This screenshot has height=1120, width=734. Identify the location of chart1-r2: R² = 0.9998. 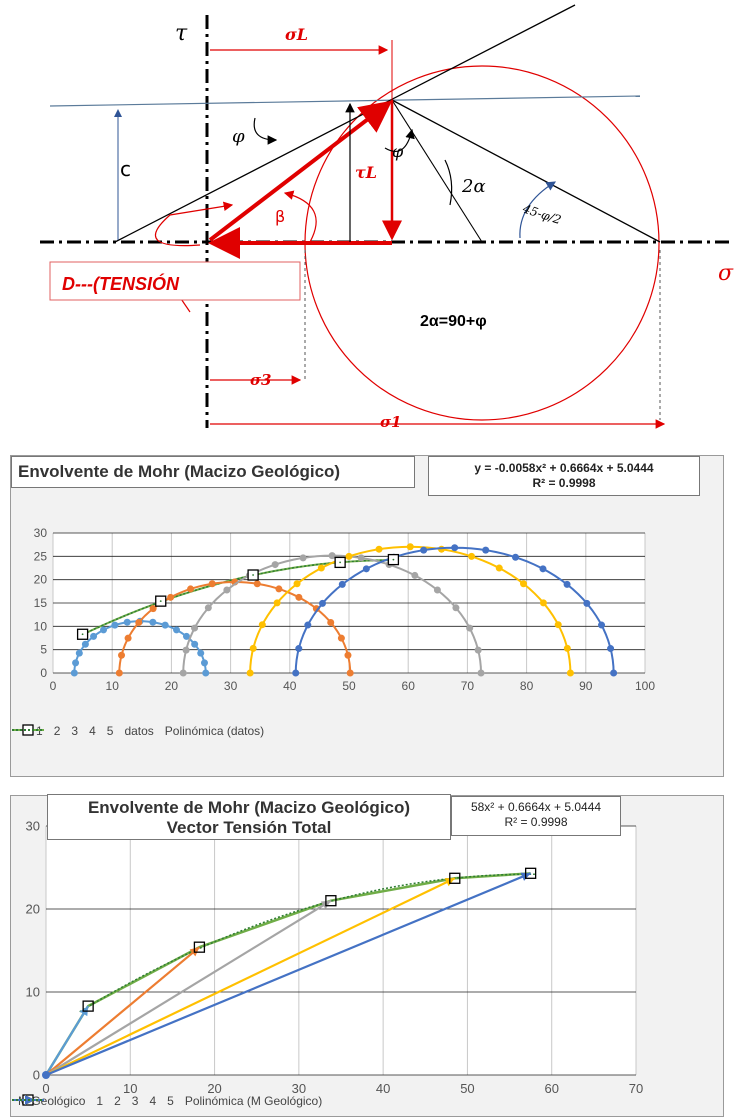
(564, 483).